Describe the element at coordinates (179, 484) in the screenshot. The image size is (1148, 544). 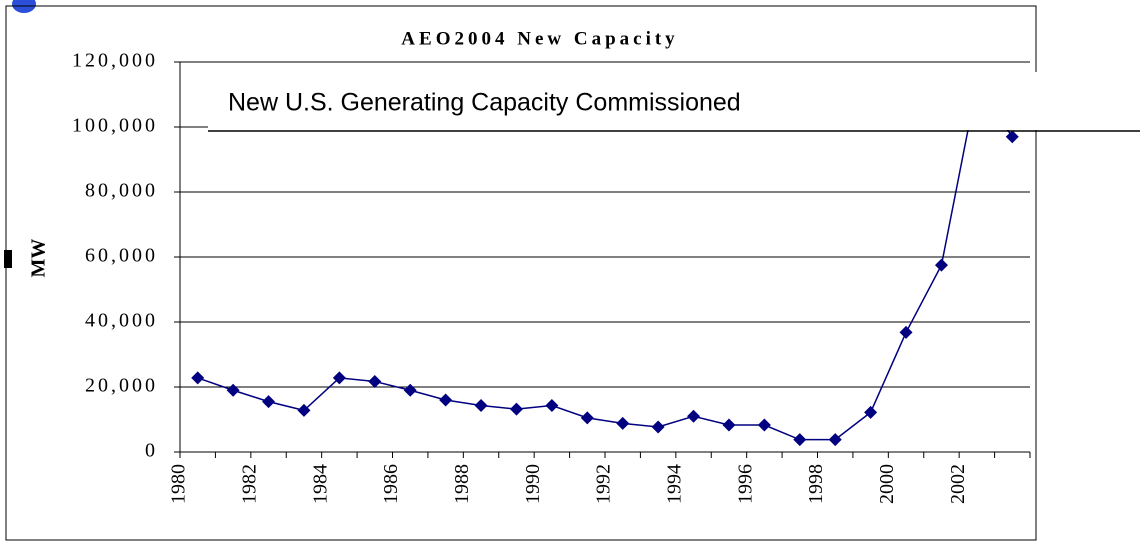
I see `x-tick-label: 1980` at that location.